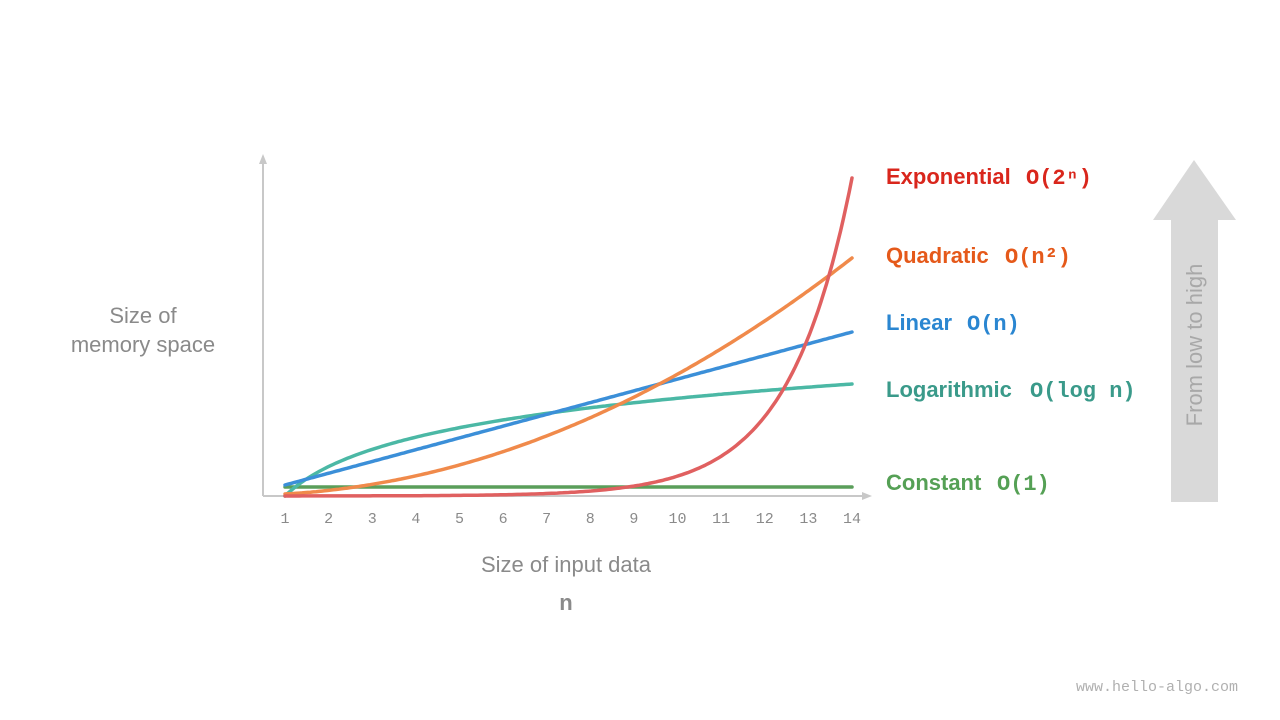  I want to click on curve-notation: O(log n), so click(1083, 391).